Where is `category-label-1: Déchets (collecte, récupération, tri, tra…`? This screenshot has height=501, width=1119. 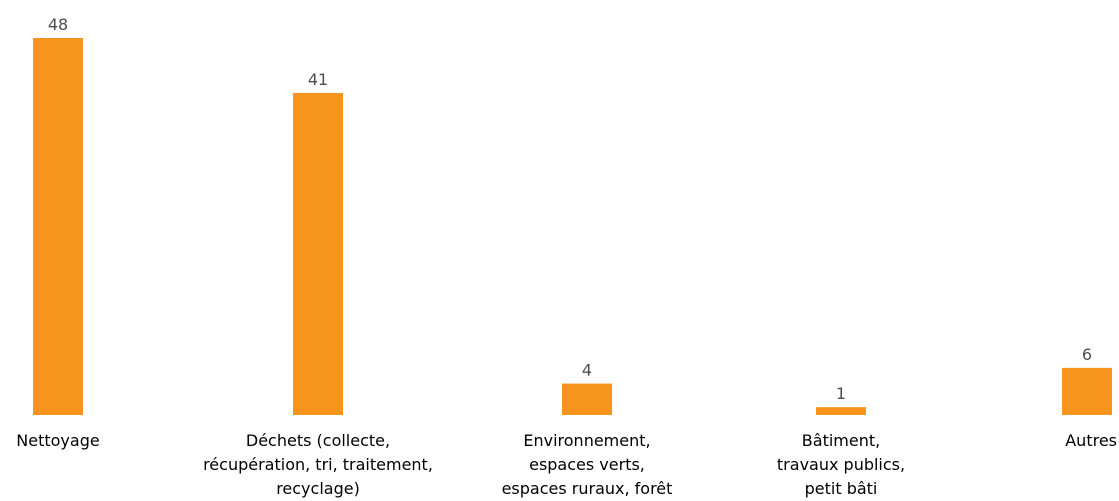 category-label-1: Déchets (collecte, récupération, tri, tra… is located at coordinates (318, 464).